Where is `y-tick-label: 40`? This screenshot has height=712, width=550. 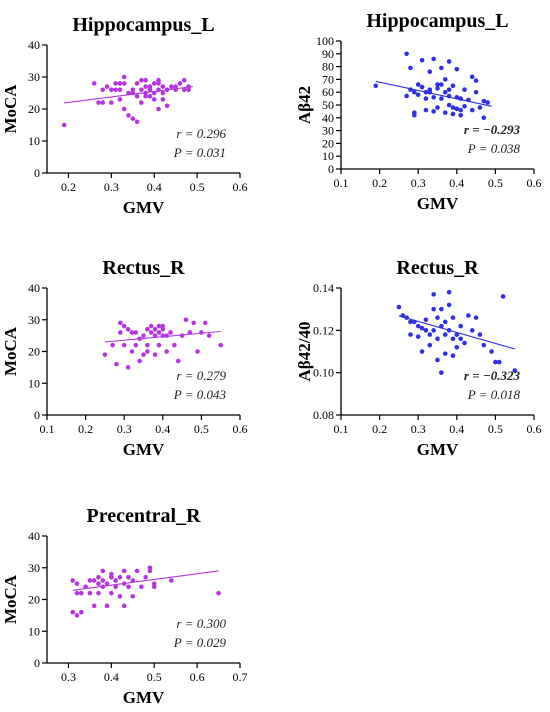
y-tick-label: 40 is located at coordinates (328, 118).